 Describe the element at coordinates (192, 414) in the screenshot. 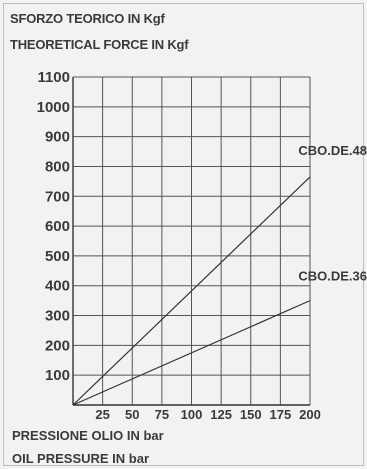

I see `x-tick-label-100: 100` at that location.